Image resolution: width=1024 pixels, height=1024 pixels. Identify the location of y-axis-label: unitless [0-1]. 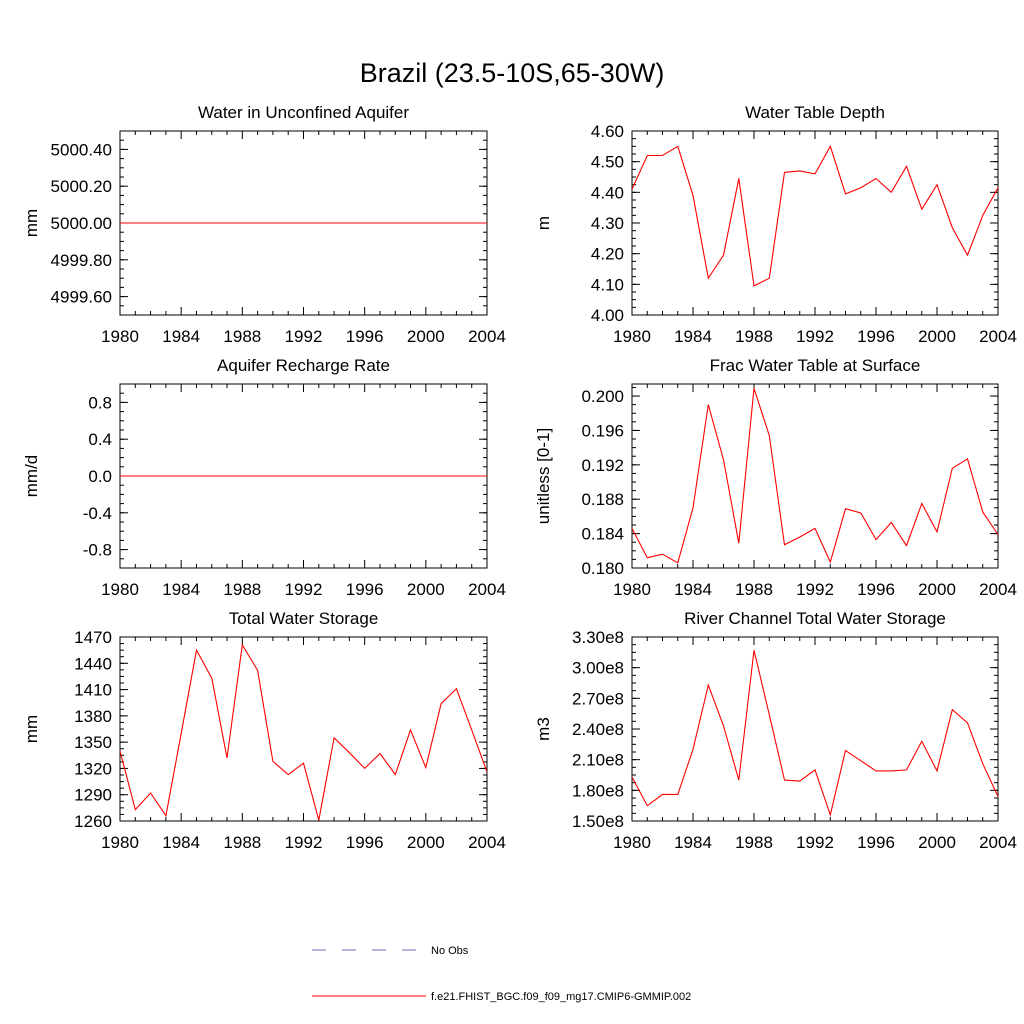
(543, 476).